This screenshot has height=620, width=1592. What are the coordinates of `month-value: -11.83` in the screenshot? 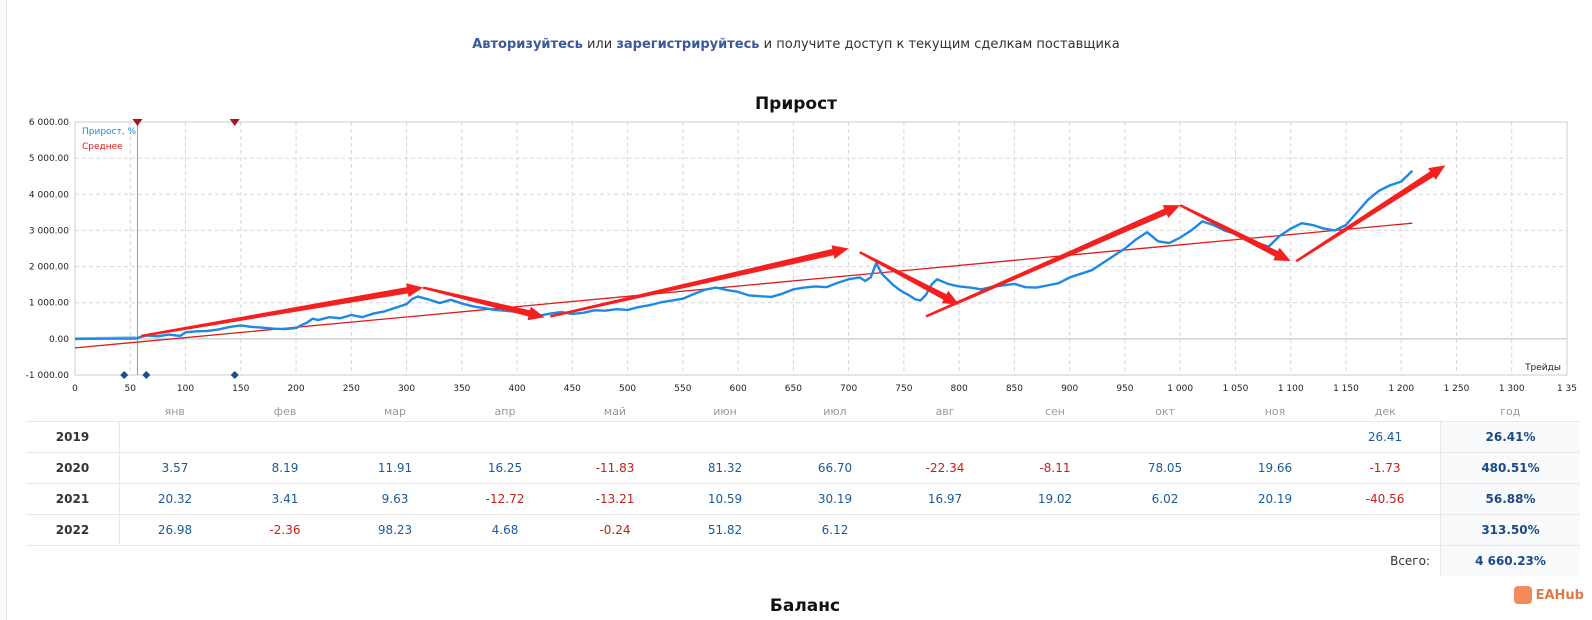 It's located at (615, 468).